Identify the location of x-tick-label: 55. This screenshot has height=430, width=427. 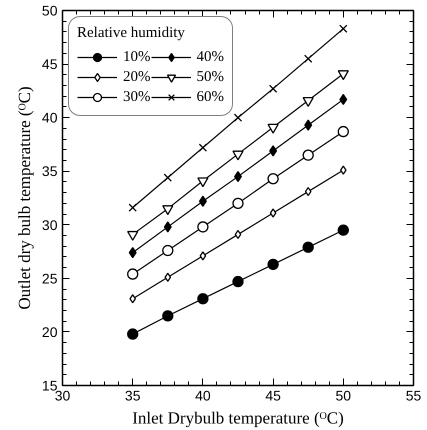
(414, 396).